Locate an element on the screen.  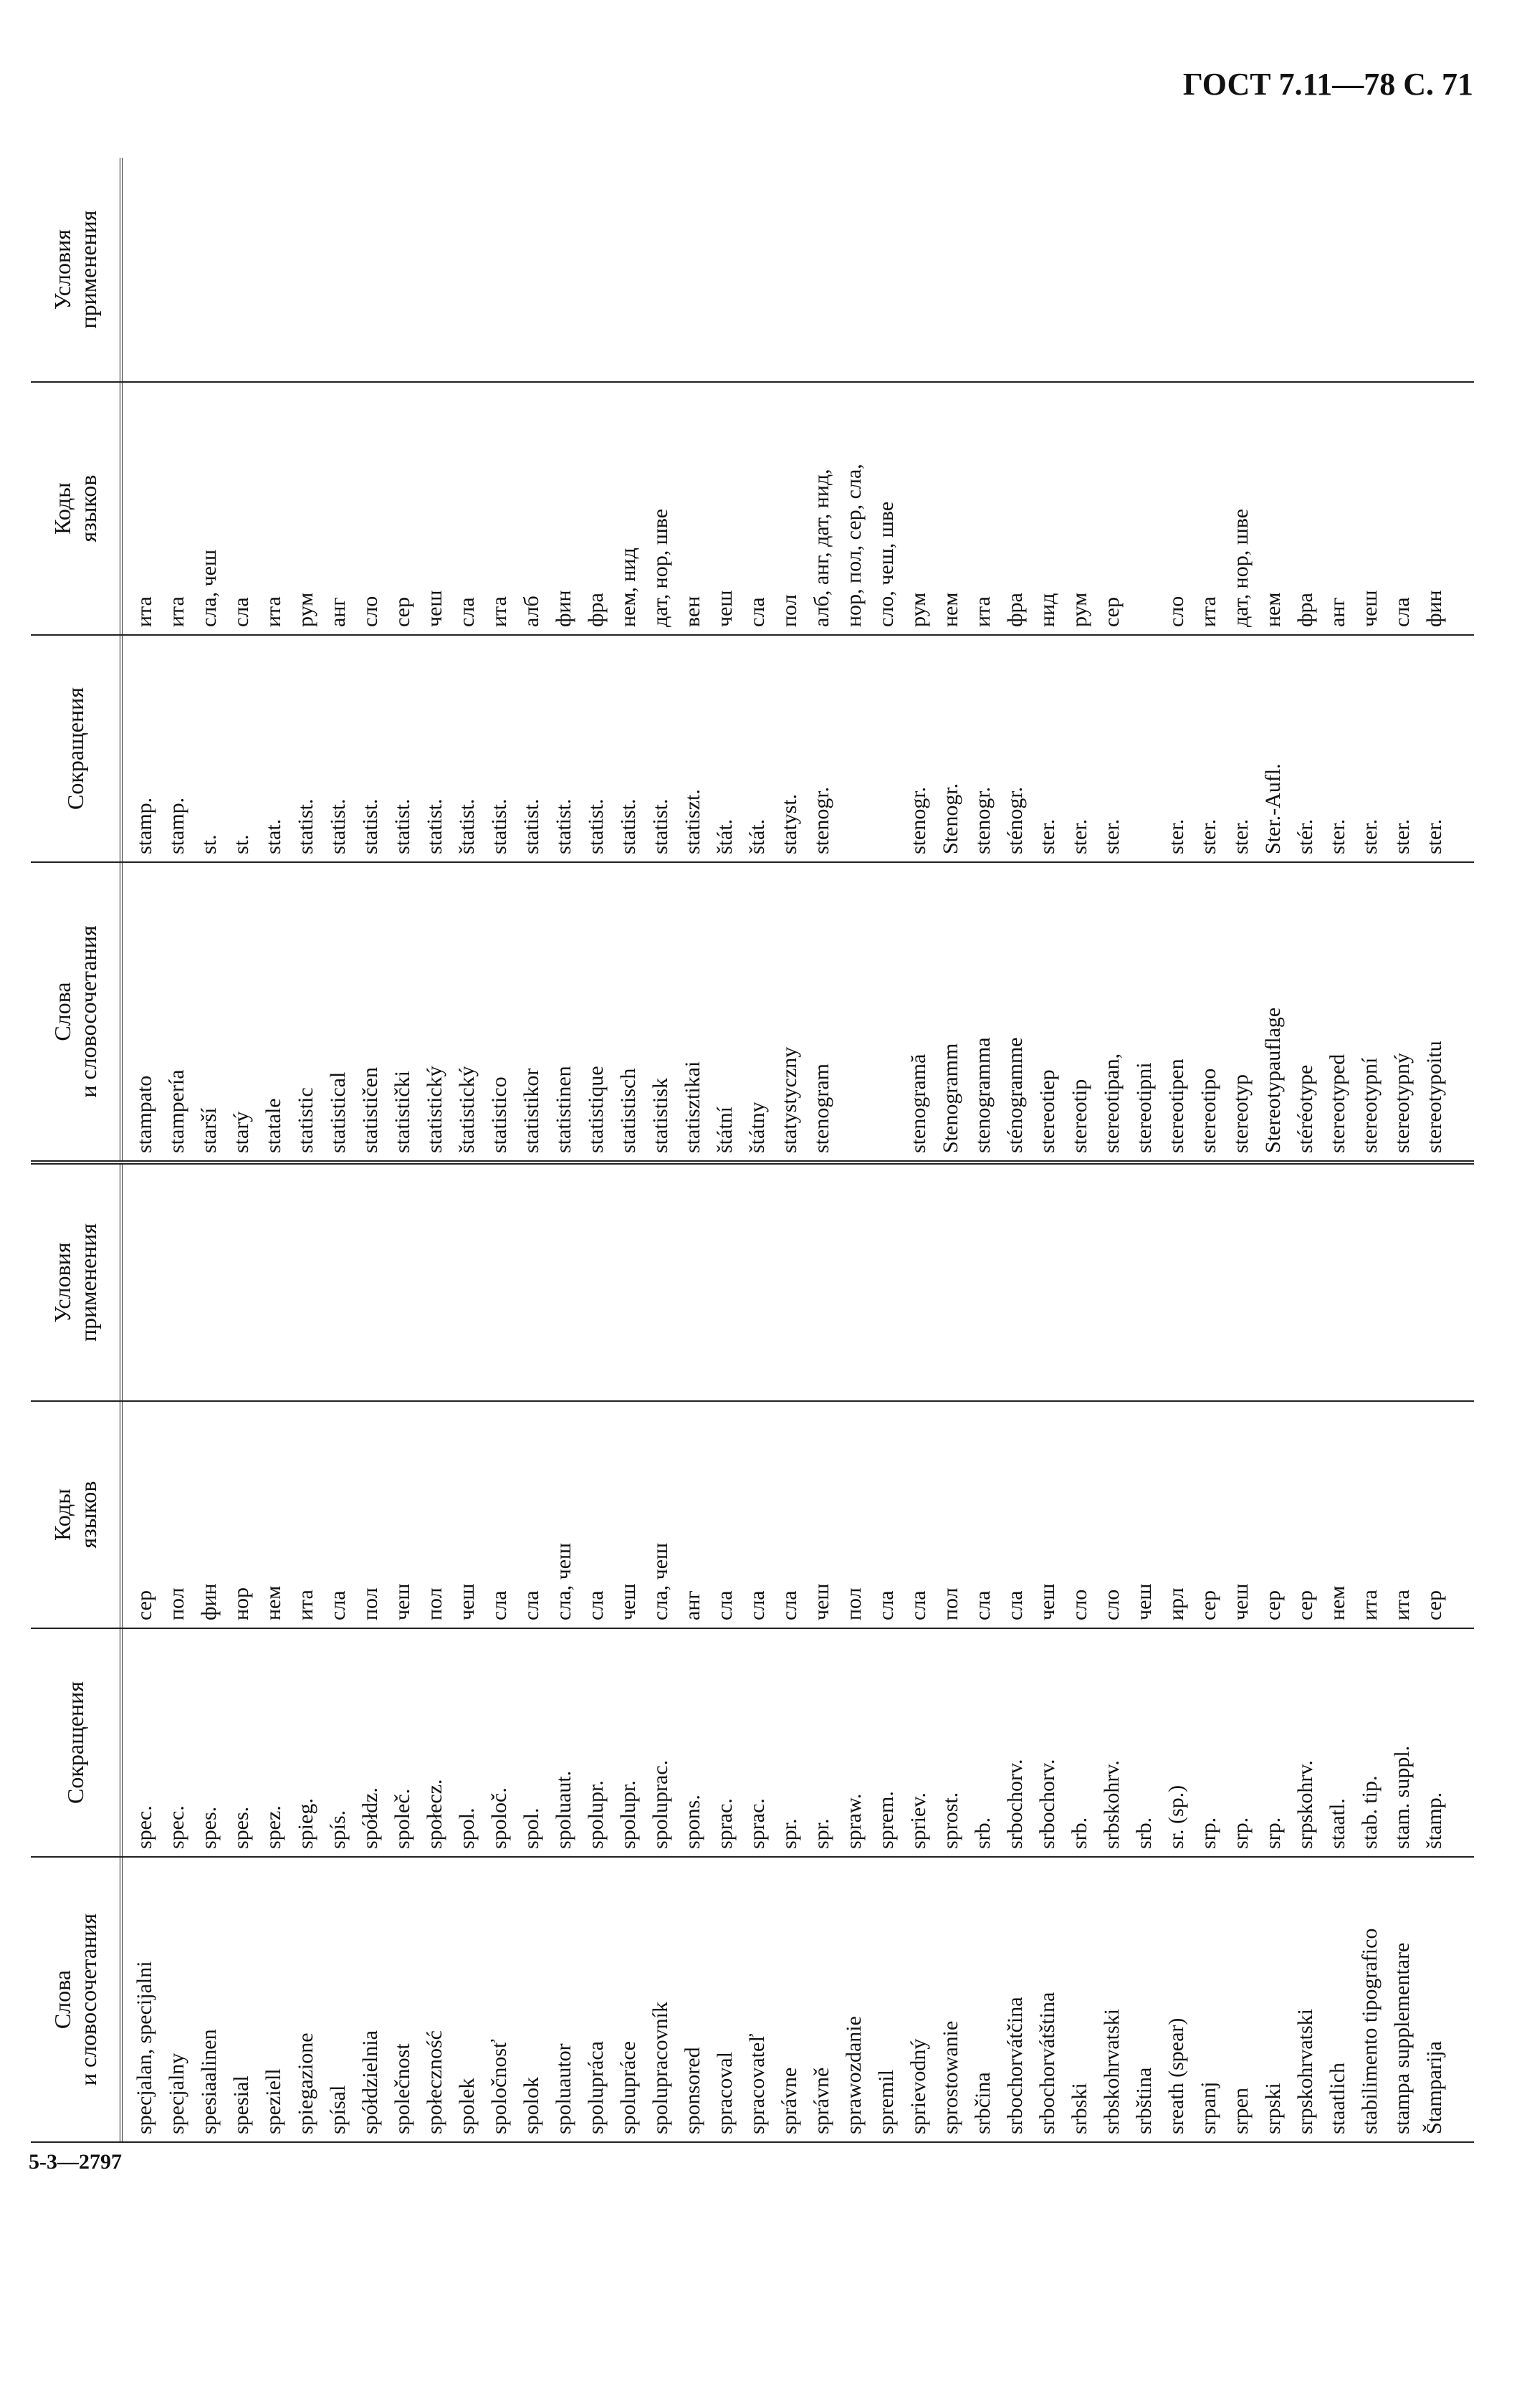
table-cell: stenogr. is located at coordinates (918, 820).